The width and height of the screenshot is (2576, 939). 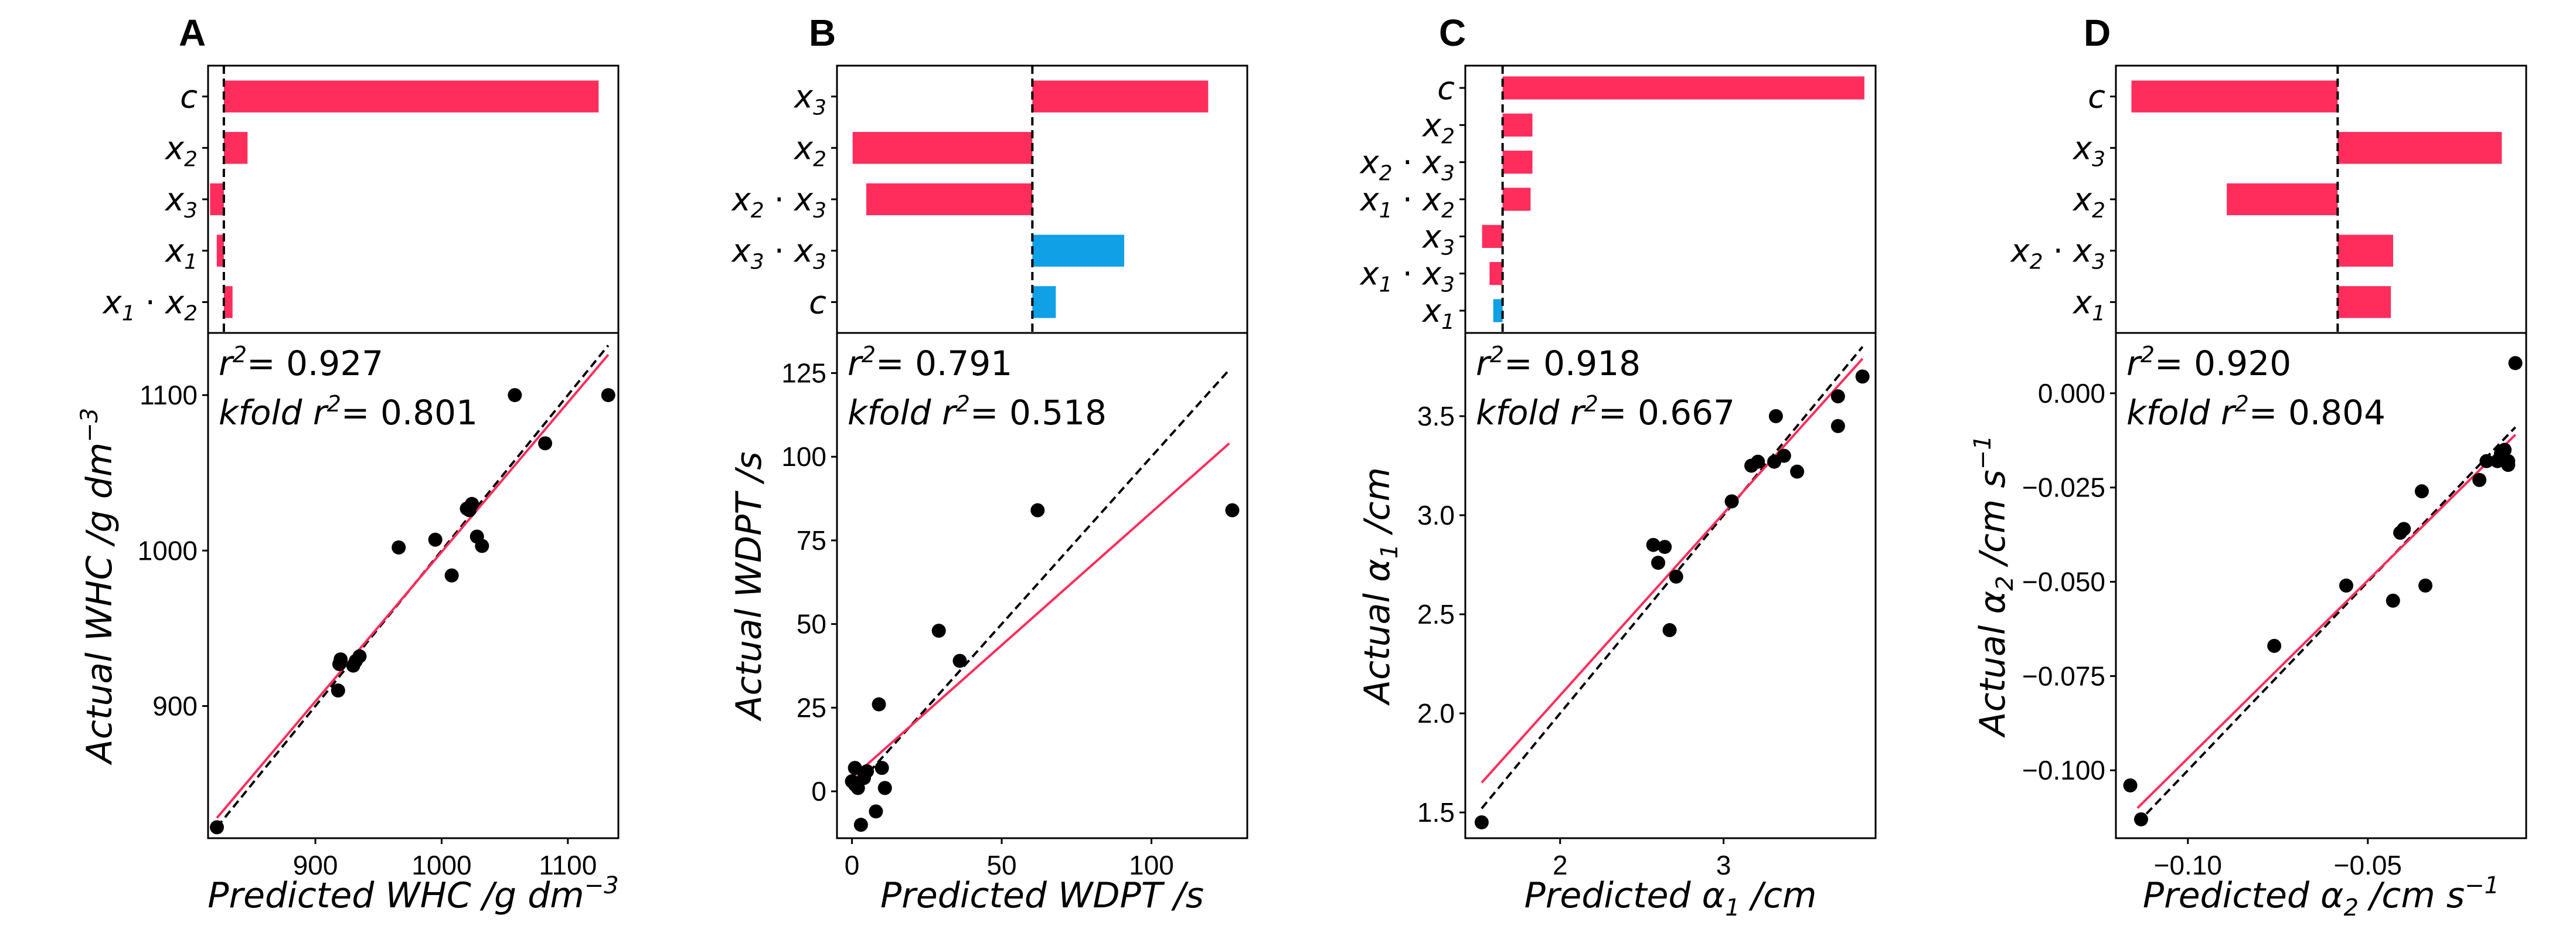 What do you see at coordinates (1994, 586) in the screenshot?
I see `y-axis-label: Actual α2 /cm s−1` at bounding box center [1994, 586].